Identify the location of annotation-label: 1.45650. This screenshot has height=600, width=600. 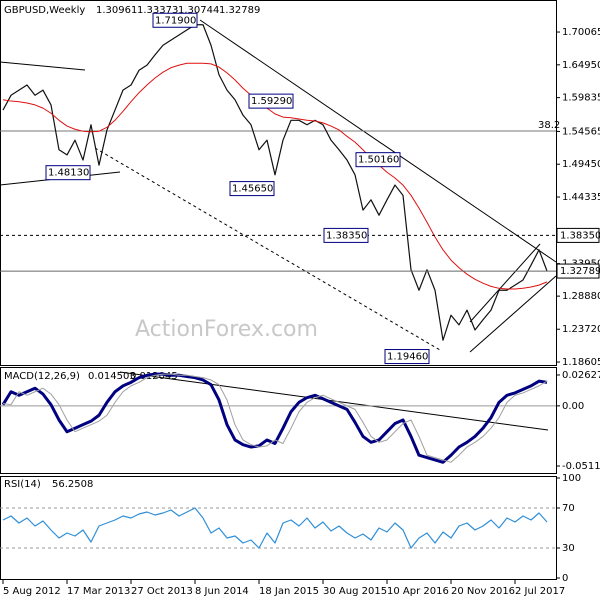
(252, 189).